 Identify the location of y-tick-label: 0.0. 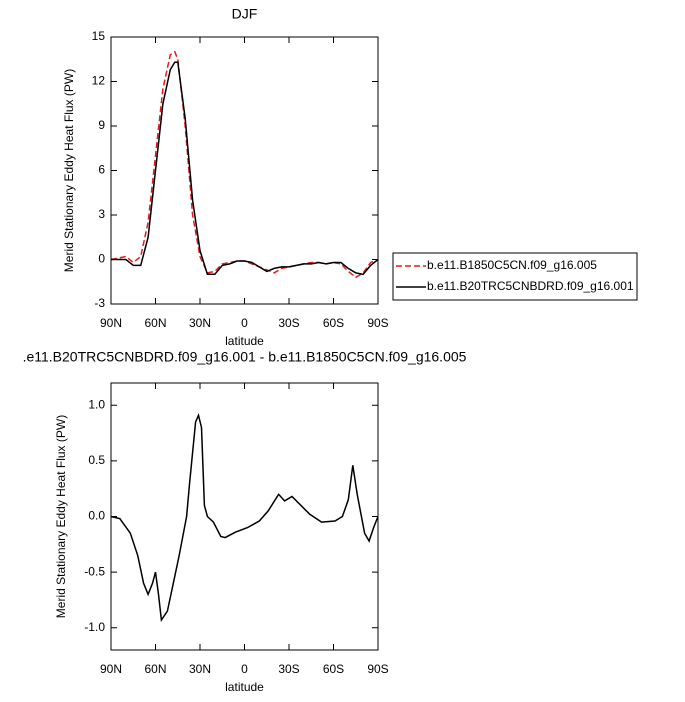
(96, 516).